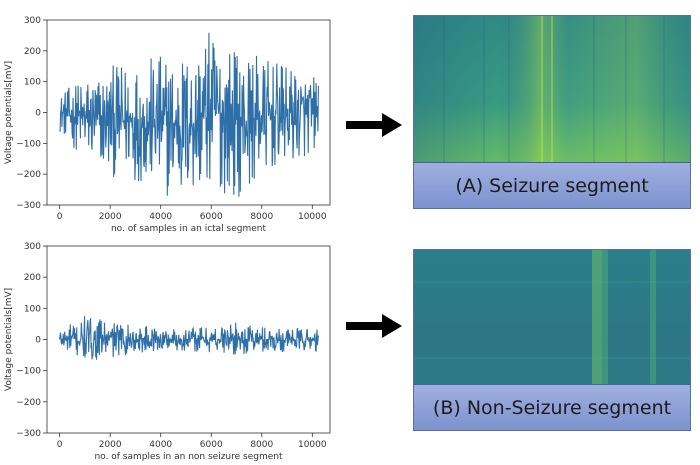 The height and width of the screenshot is (465, 700). I want to click on x-axis-title: no. of samples in an ictal segment, so click(189, 229).